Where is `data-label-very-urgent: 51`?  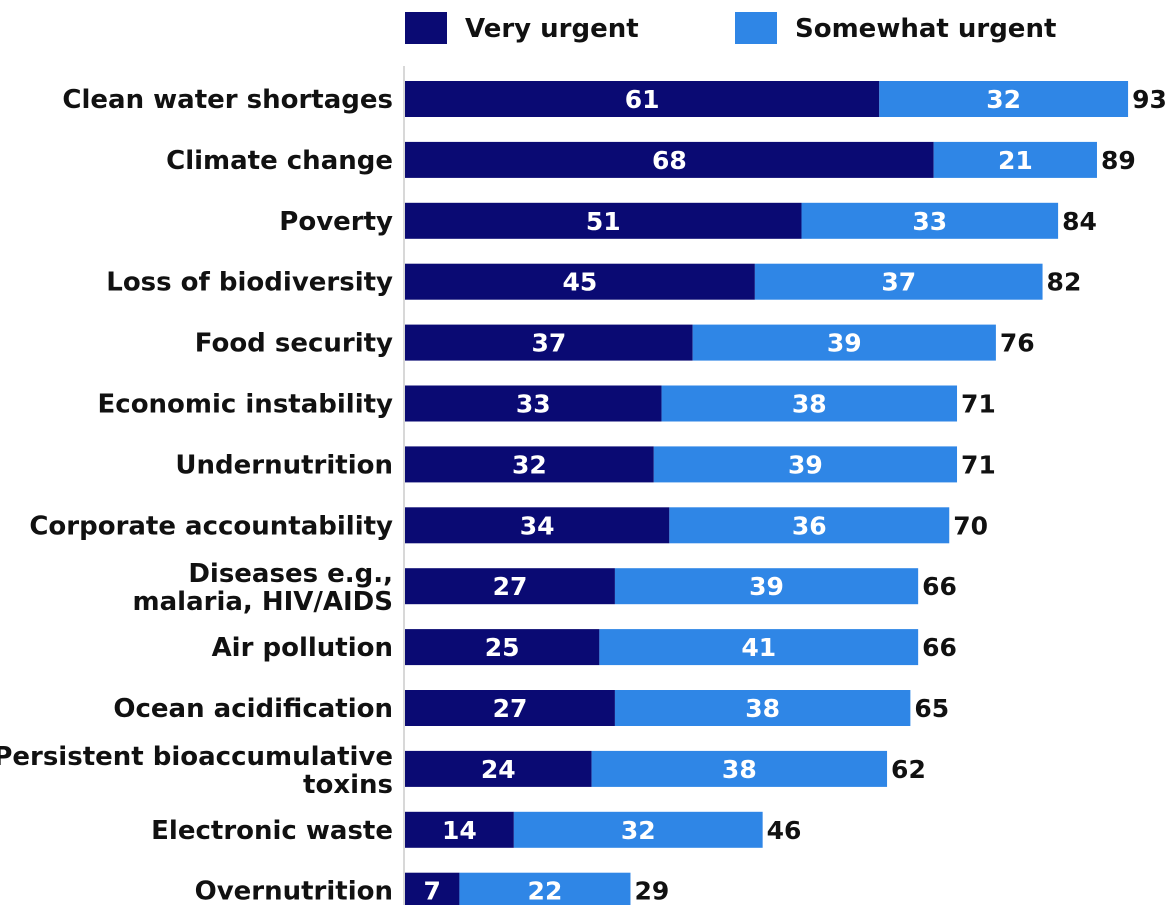
data-label-very-urgent: 51 is located at coordinates (603, 221).